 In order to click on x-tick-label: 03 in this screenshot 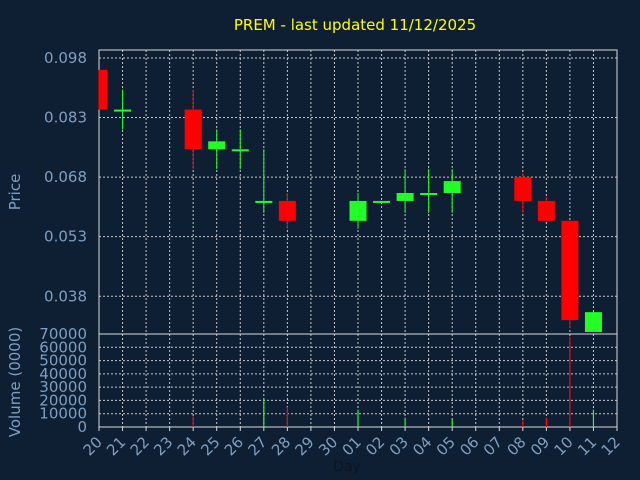, I will do `click(399, 446)`.